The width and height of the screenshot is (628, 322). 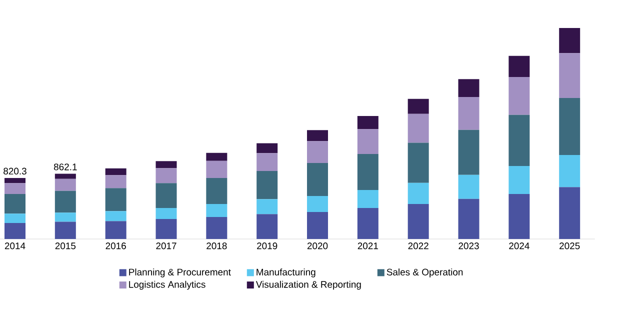 What do you see at coordinates (570, 246) in the screenshot?
I see `x-tick-label: 2025` at bounding box center [570, 246].